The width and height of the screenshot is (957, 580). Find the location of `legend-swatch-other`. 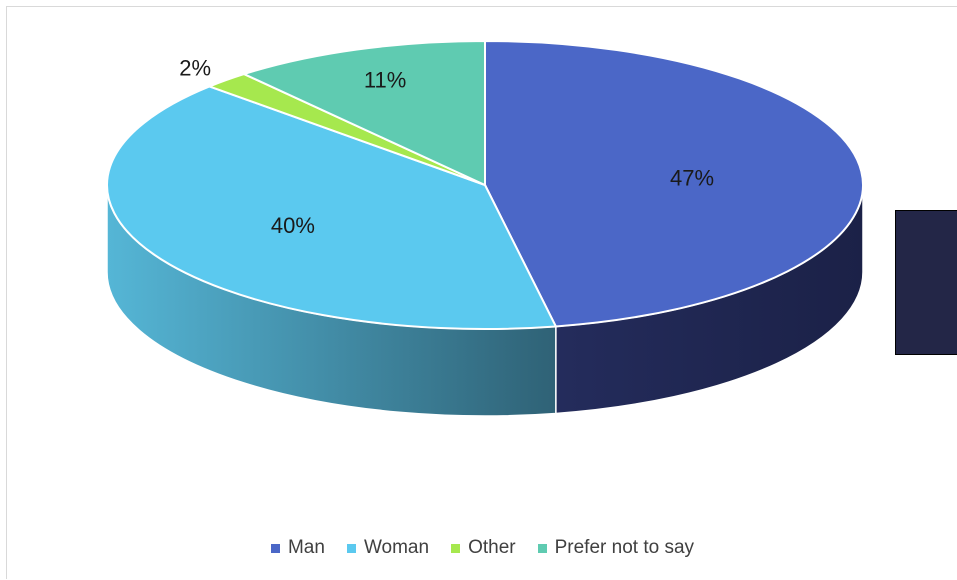

legend-swatch-other is located at coordinates (456, 548).